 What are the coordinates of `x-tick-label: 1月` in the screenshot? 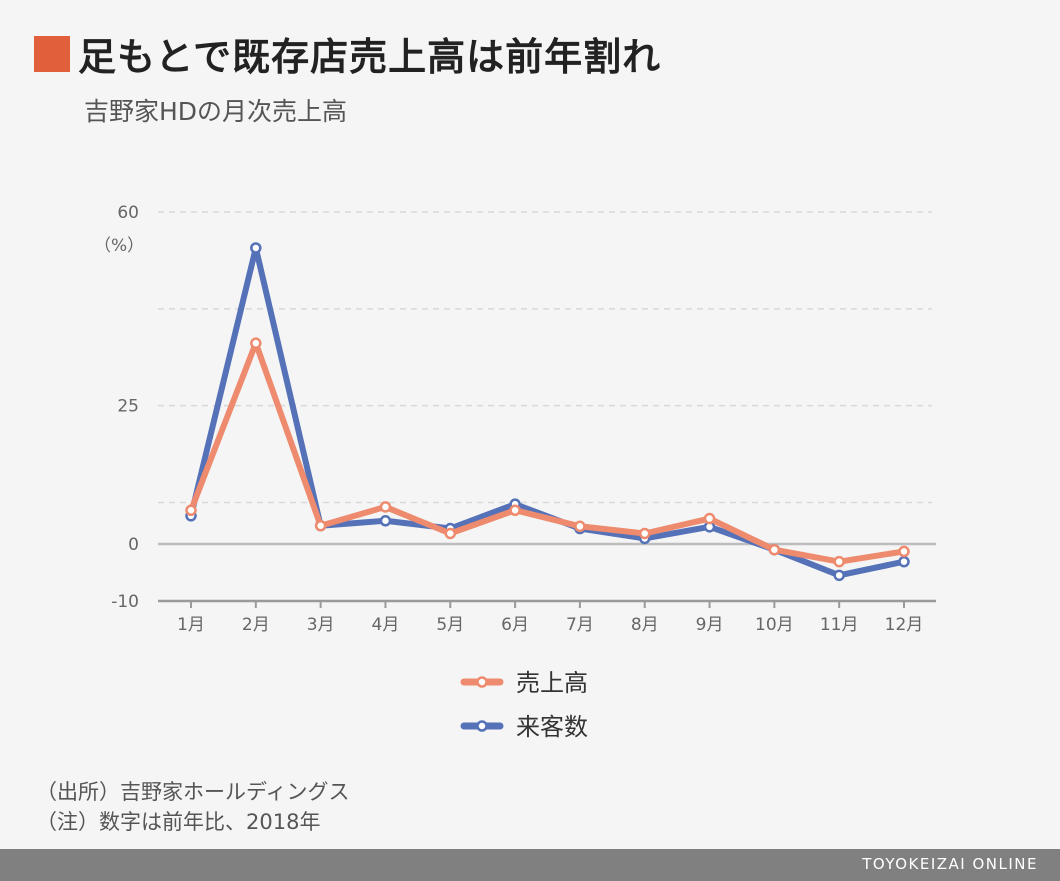 It's located at (191, 625).